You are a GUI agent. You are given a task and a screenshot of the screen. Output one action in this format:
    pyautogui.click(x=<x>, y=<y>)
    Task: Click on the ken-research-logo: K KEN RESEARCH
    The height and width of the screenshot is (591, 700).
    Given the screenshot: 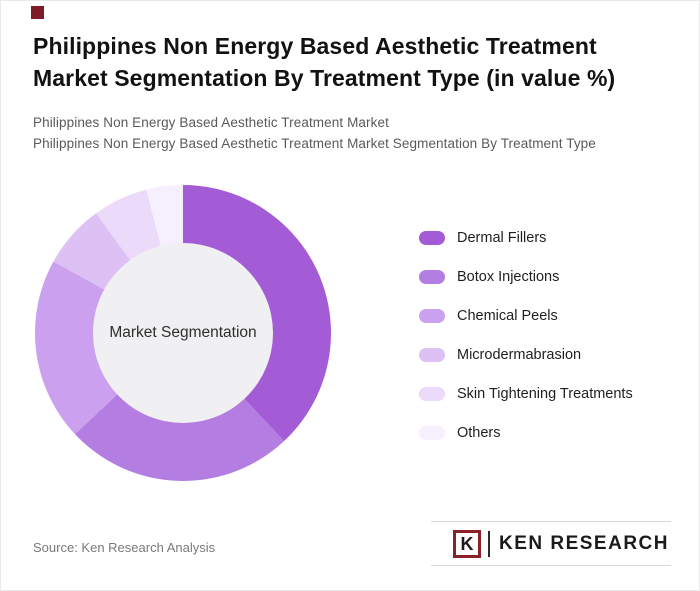 What is the action you would take?
    pyautogui.click(x=560, y=544)
    